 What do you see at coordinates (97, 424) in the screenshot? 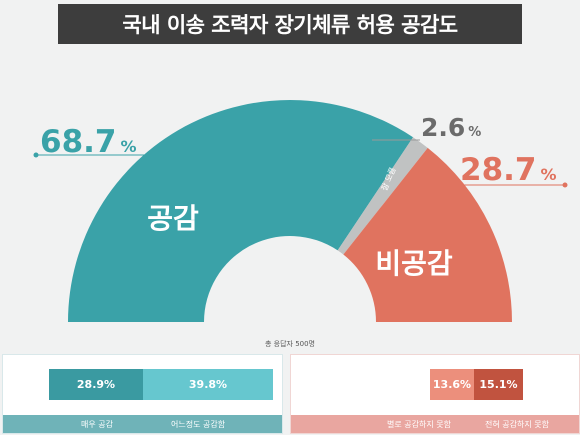
I see `label-very-agree: 매우 공감` at bounding box center [97, 424].